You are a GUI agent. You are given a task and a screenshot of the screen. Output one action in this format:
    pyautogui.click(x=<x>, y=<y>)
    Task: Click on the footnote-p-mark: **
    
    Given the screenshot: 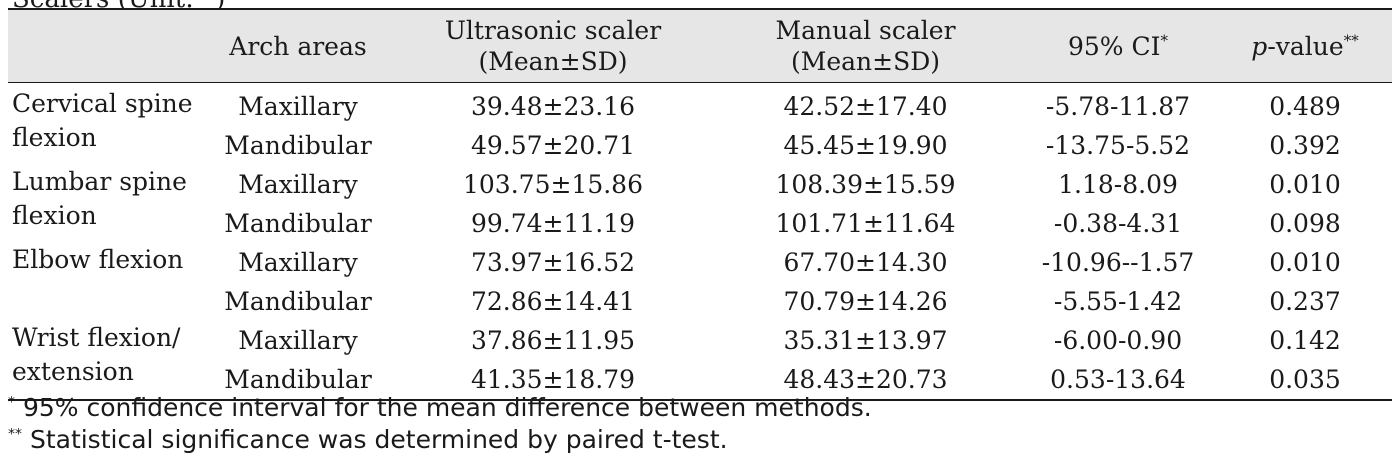 What is the action you would take?
    pyautogui.click(x=15, y=434)
    